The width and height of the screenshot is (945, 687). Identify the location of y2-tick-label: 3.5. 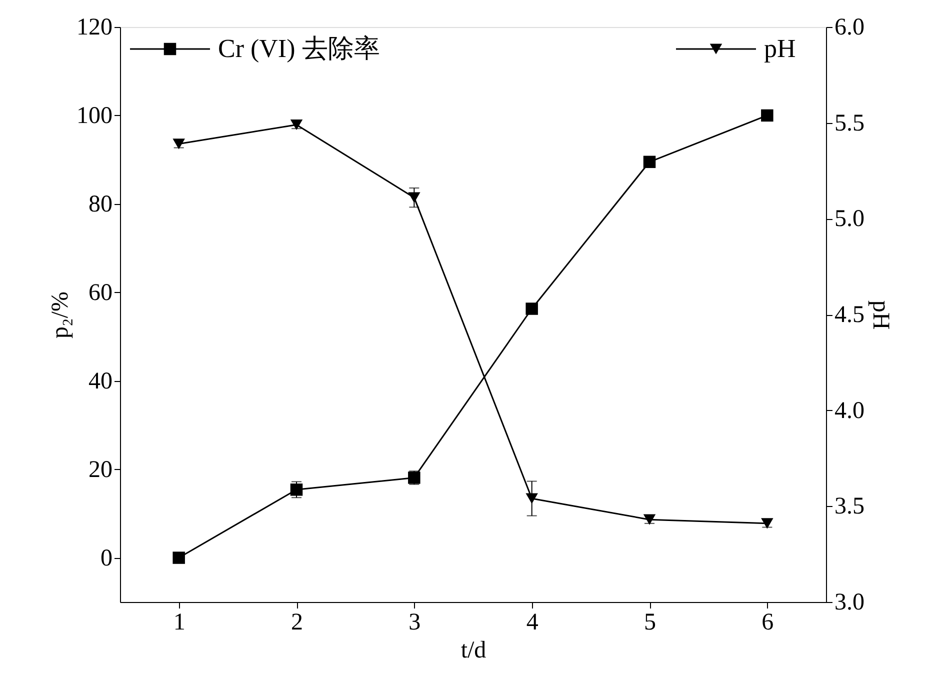
(849, 507).